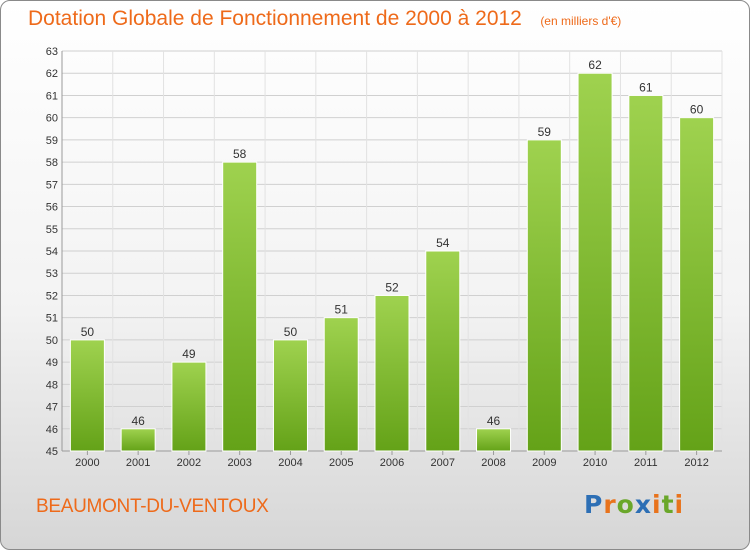 The width and height of the screenshot is (750, 550). What do you see at coordinates (493, 463) in the screenshot?
I see `x-tick-label: 2008` at bounding box center [493, 463].